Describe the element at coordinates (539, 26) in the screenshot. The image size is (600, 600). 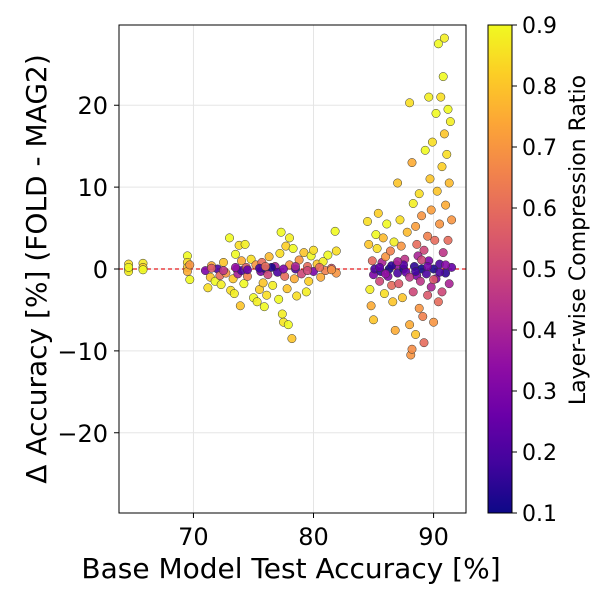
I see `colorbar-tick-label: 0.9` at that location.